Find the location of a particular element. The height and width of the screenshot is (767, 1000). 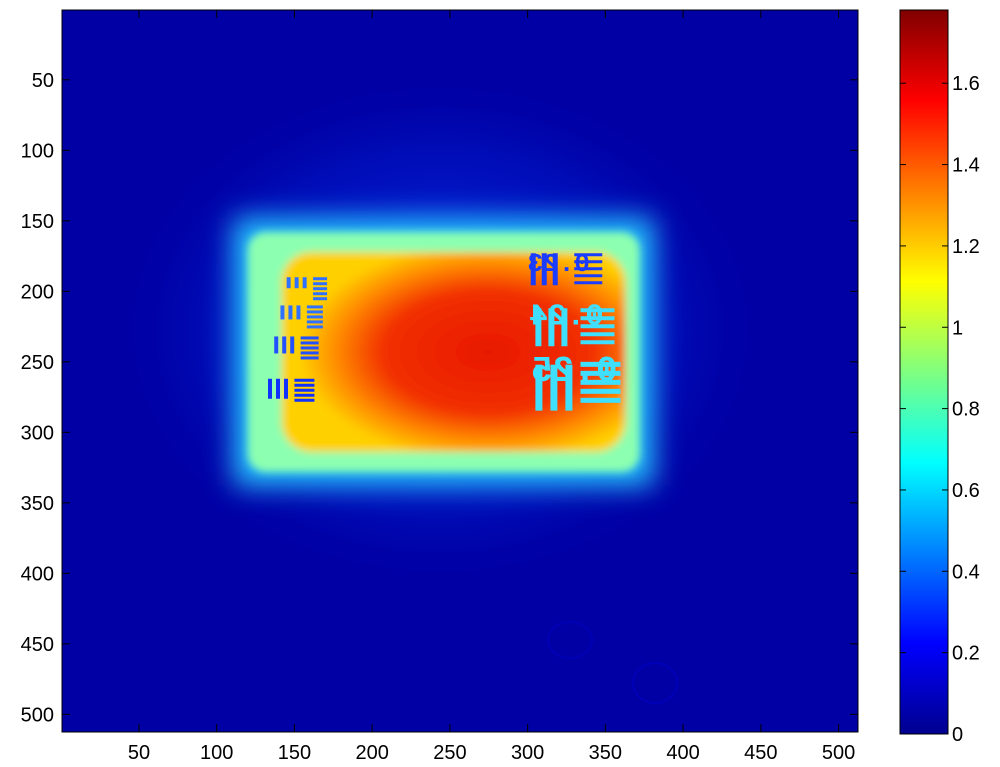

y-tick-label: 250 is located at coordinates (37, 363).